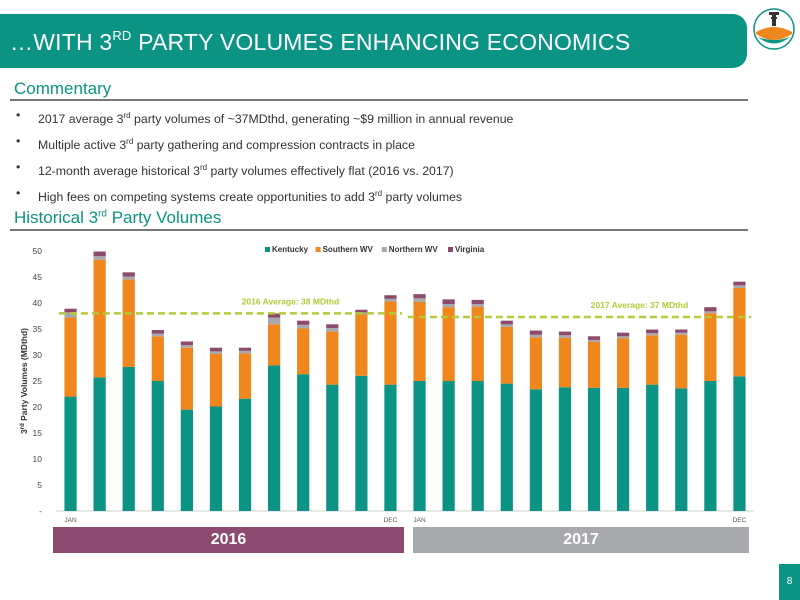 The image size is (800, 600). Describe the element at coordinates (38, 381) in the screenshot. I see `y-tick-label: 25` at that location.